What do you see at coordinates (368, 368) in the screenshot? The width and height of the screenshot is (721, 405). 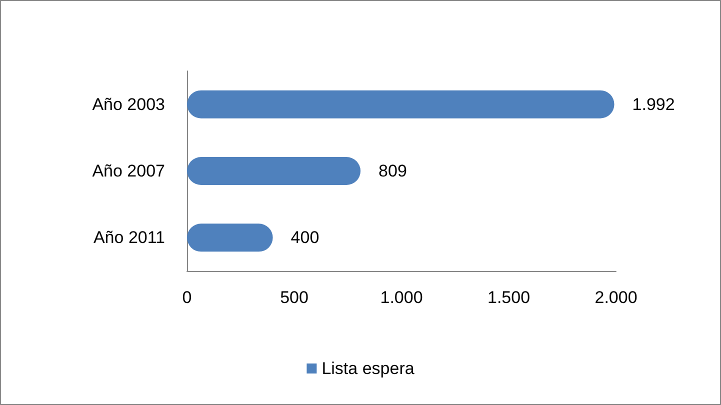 I see `legend-label: Lista espera` at bounding box center [368, 368].